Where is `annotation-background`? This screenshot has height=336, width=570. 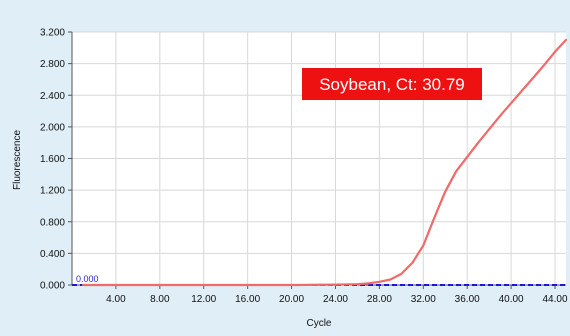
annotation-background is located at coordinates (392, 84).